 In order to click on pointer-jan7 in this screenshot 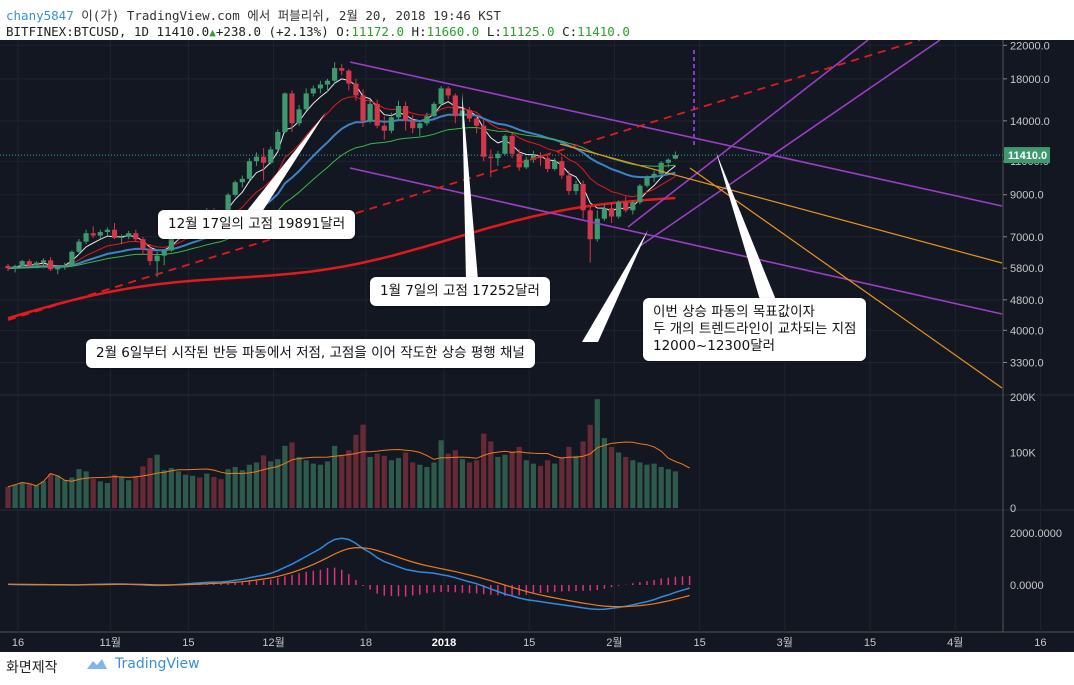, I will do `click(470, 186)`.